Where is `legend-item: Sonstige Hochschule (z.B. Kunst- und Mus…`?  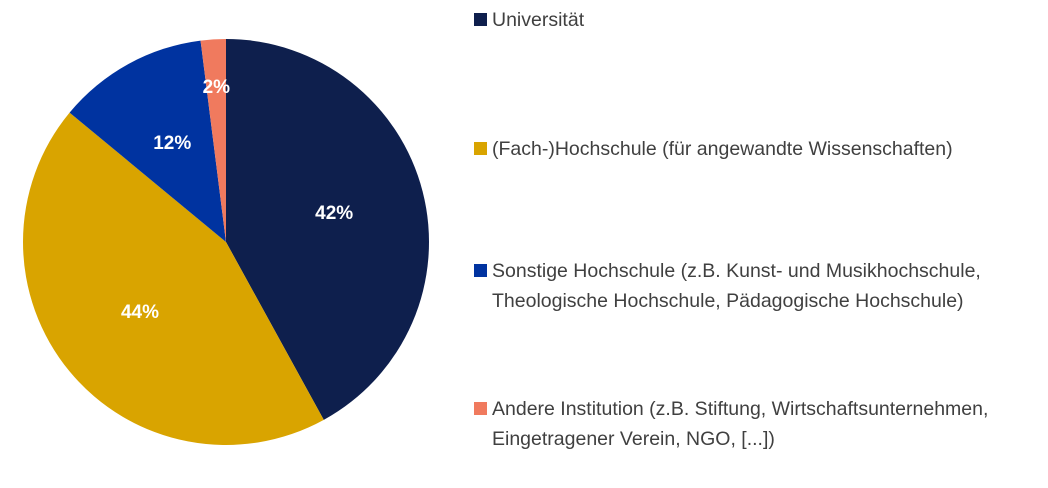
legend-item: Sonstige Hochschule (z.B. Kunst- und Mus… is located at coordinates (754, 286).